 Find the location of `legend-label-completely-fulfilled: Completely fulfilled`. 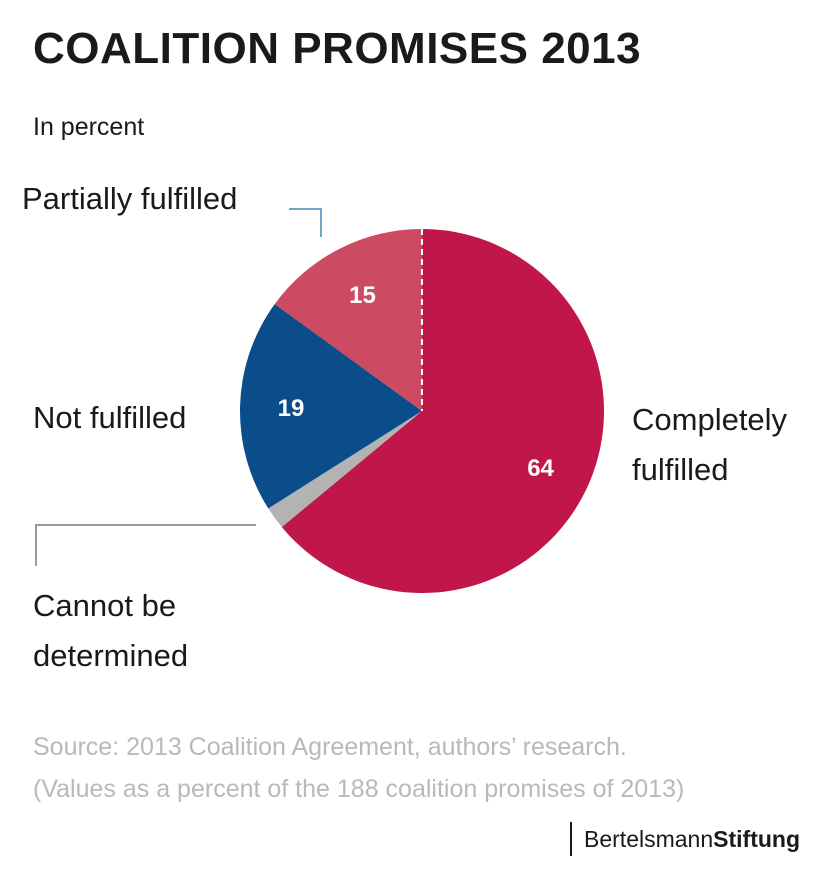

legend-label-completely-fulfilled: Completely fulfilled is located at coordinates (727, 445).